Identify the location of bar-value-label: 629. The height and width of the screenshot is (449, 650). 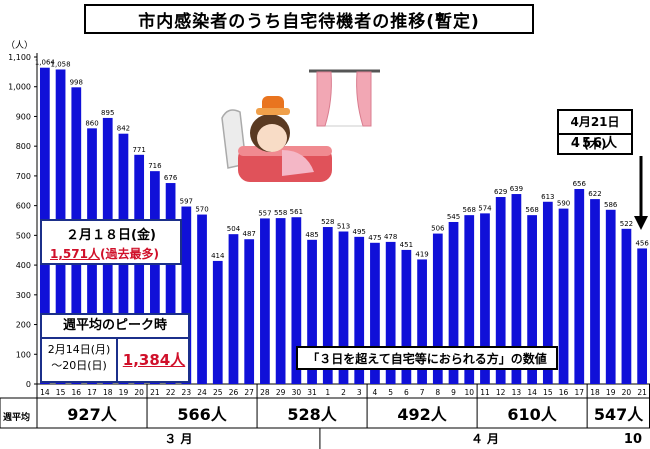
(500, 192).